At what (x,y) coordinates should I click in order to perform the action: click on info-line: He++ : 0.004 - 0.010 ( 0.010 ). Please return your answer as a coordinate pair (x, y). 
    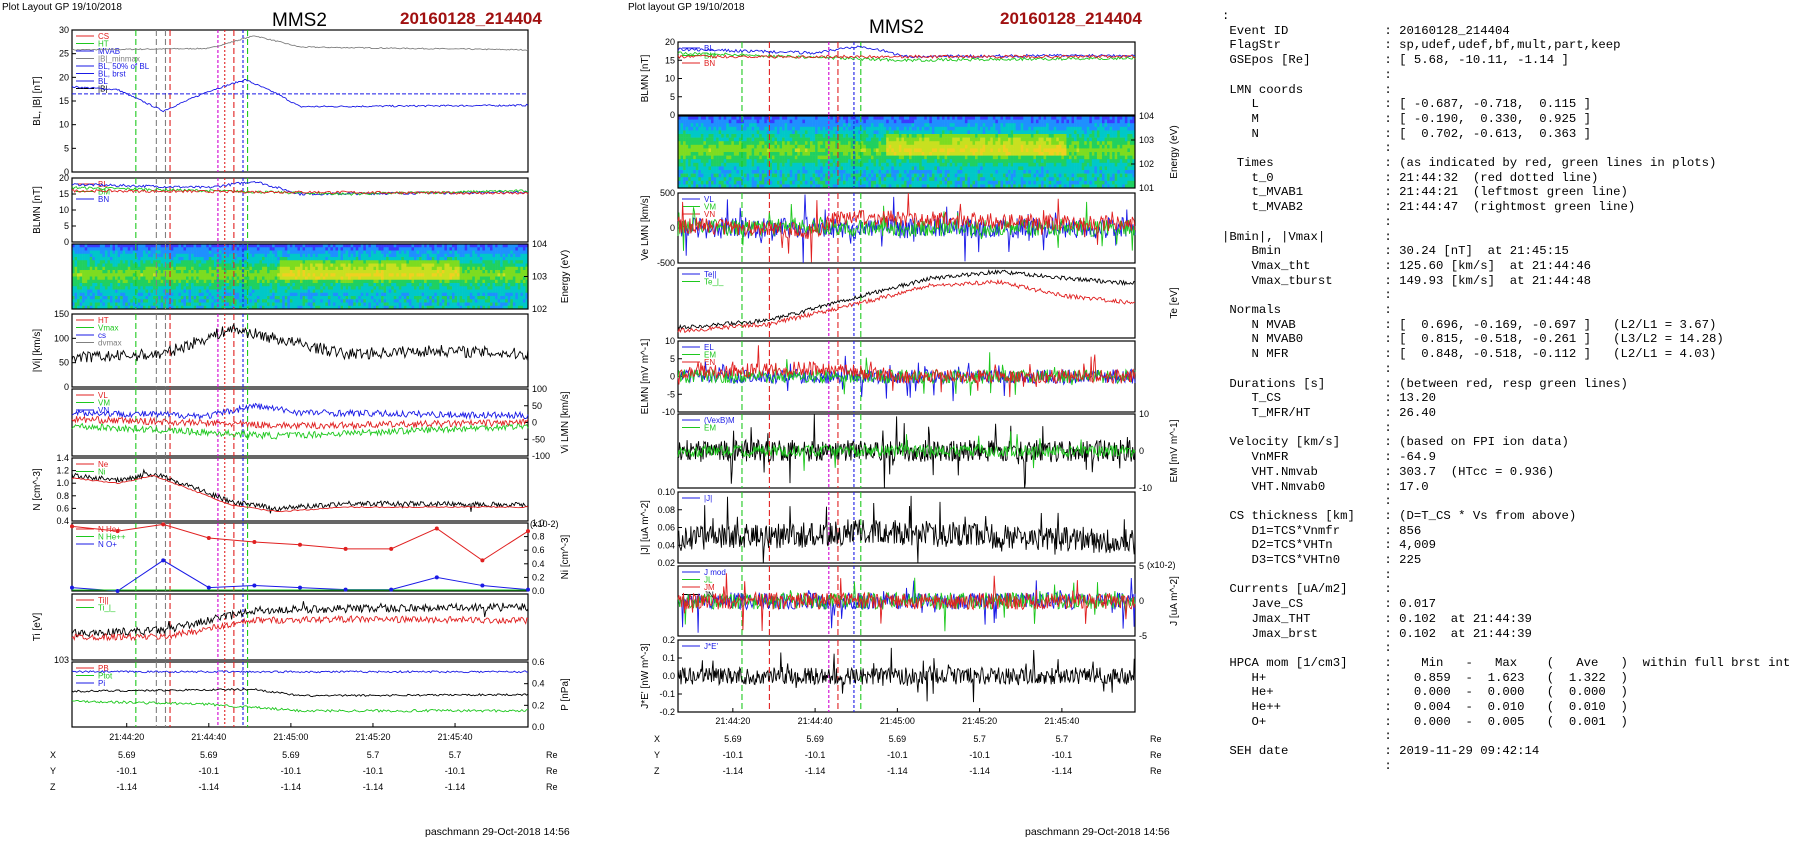
    Looking at the image, I should click on (1425, 707).